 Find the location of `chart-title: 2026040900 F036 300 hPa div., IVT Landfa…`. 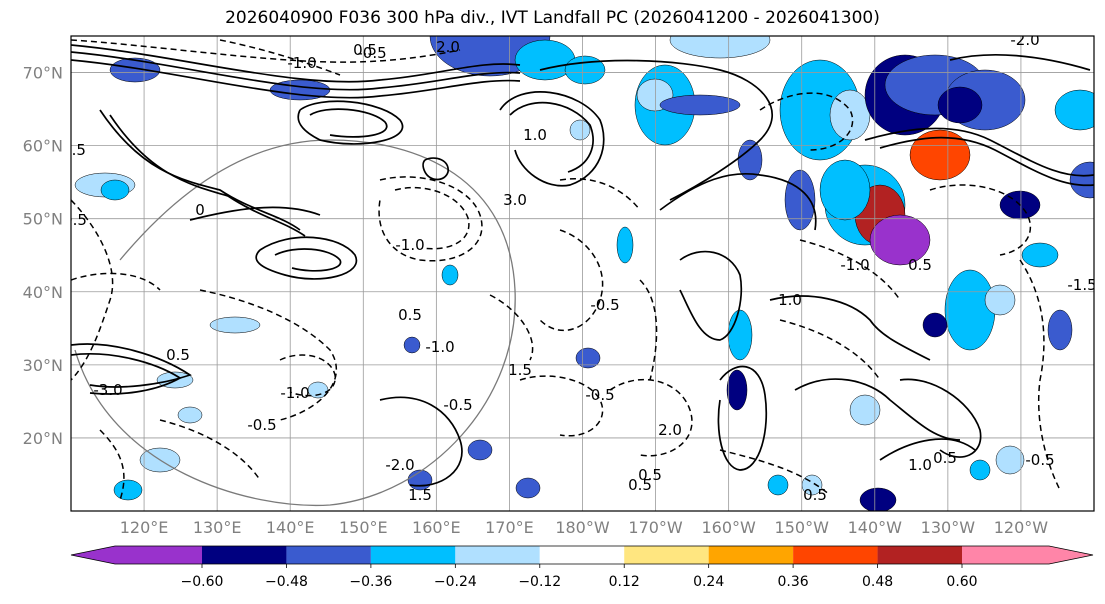

chart-title: 2026040900 F036 300 hPa div., IVT Landfa… is located at coordinates (552, 18).